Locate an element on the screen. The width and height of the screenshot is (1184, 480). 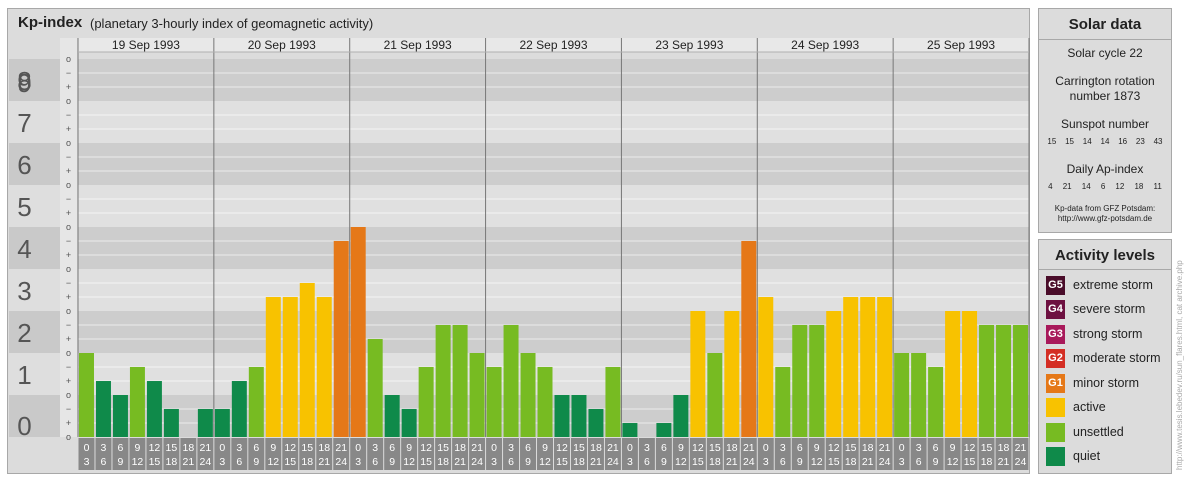
ap-index-values: 4 21 14 6 12 18 11 is located at coordinates (1105, 186).